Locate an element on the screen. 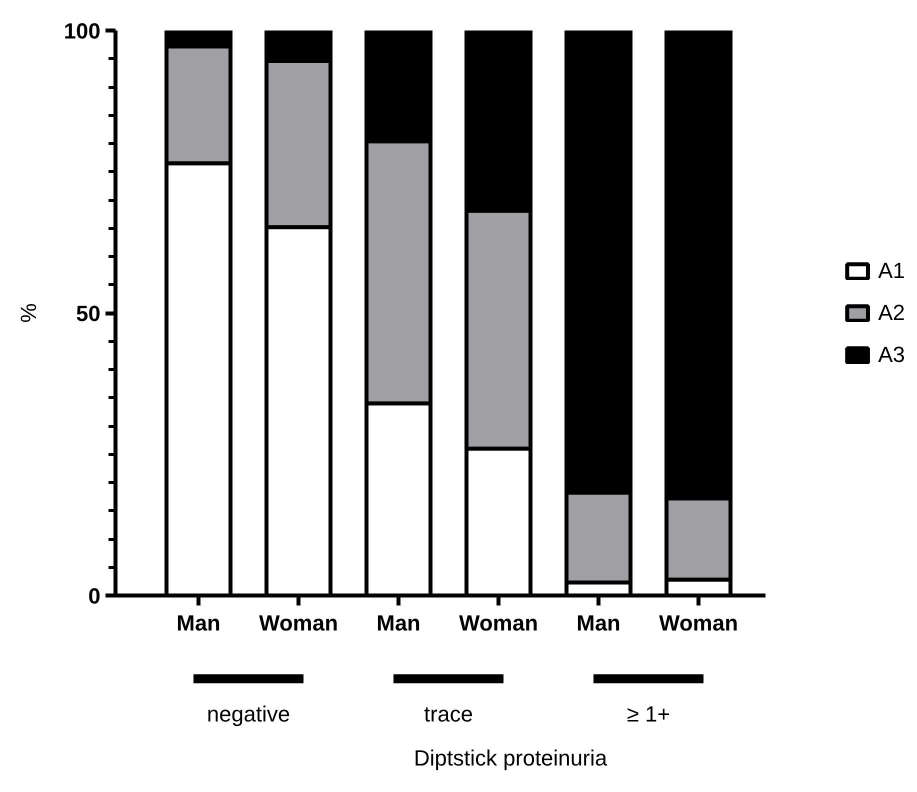 This screenshot has width=917, height=792. legend-label: A3 is located at coordinates (891, 355).